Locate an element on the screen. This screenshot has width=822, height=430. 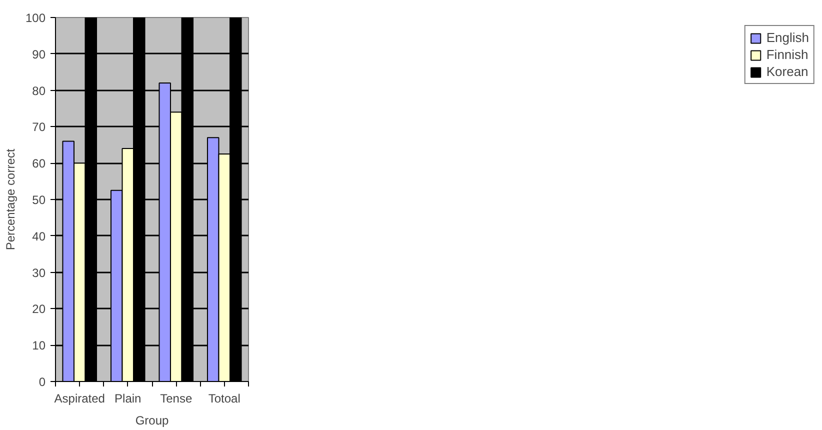
legend-label: English is located at coordinates (787, 37).